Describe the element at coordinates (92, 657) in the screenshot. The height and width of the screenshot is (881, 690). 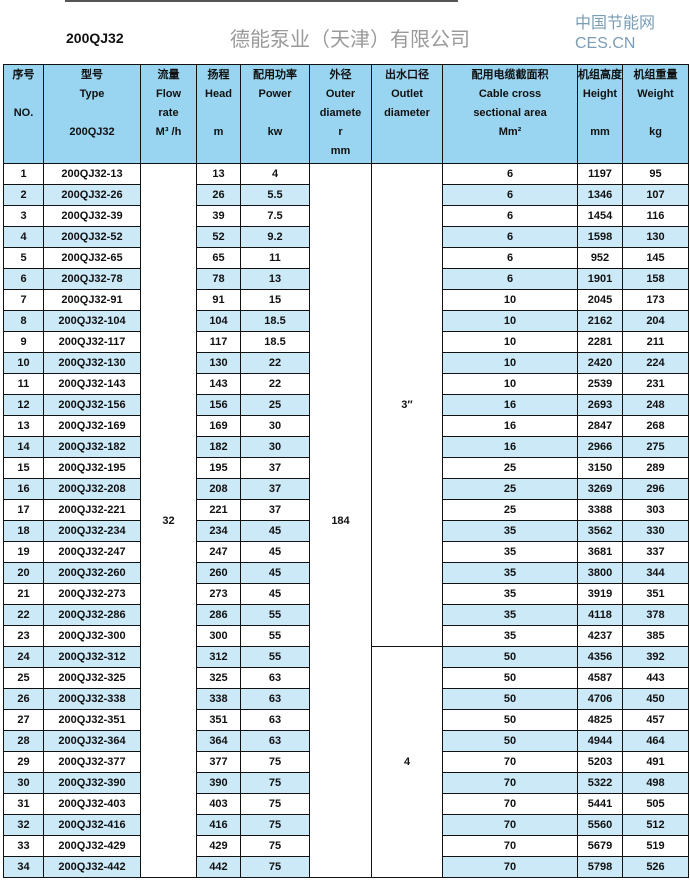
I see `table-cell: 200QJ32-312` at that location.